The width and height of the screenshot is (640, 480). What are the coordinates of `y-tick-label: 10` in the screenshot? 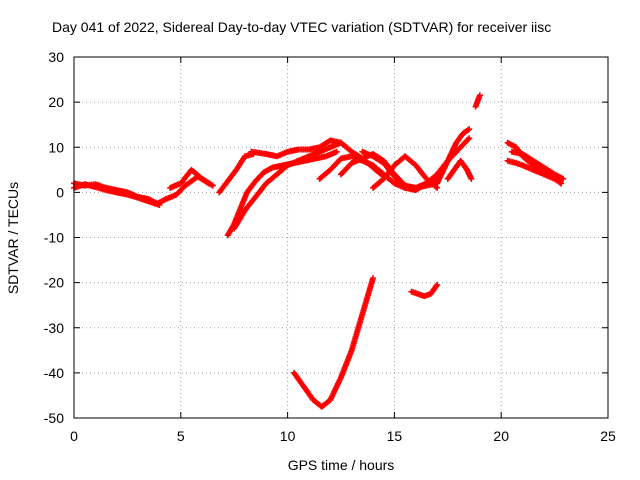 It's located at (56, 147).